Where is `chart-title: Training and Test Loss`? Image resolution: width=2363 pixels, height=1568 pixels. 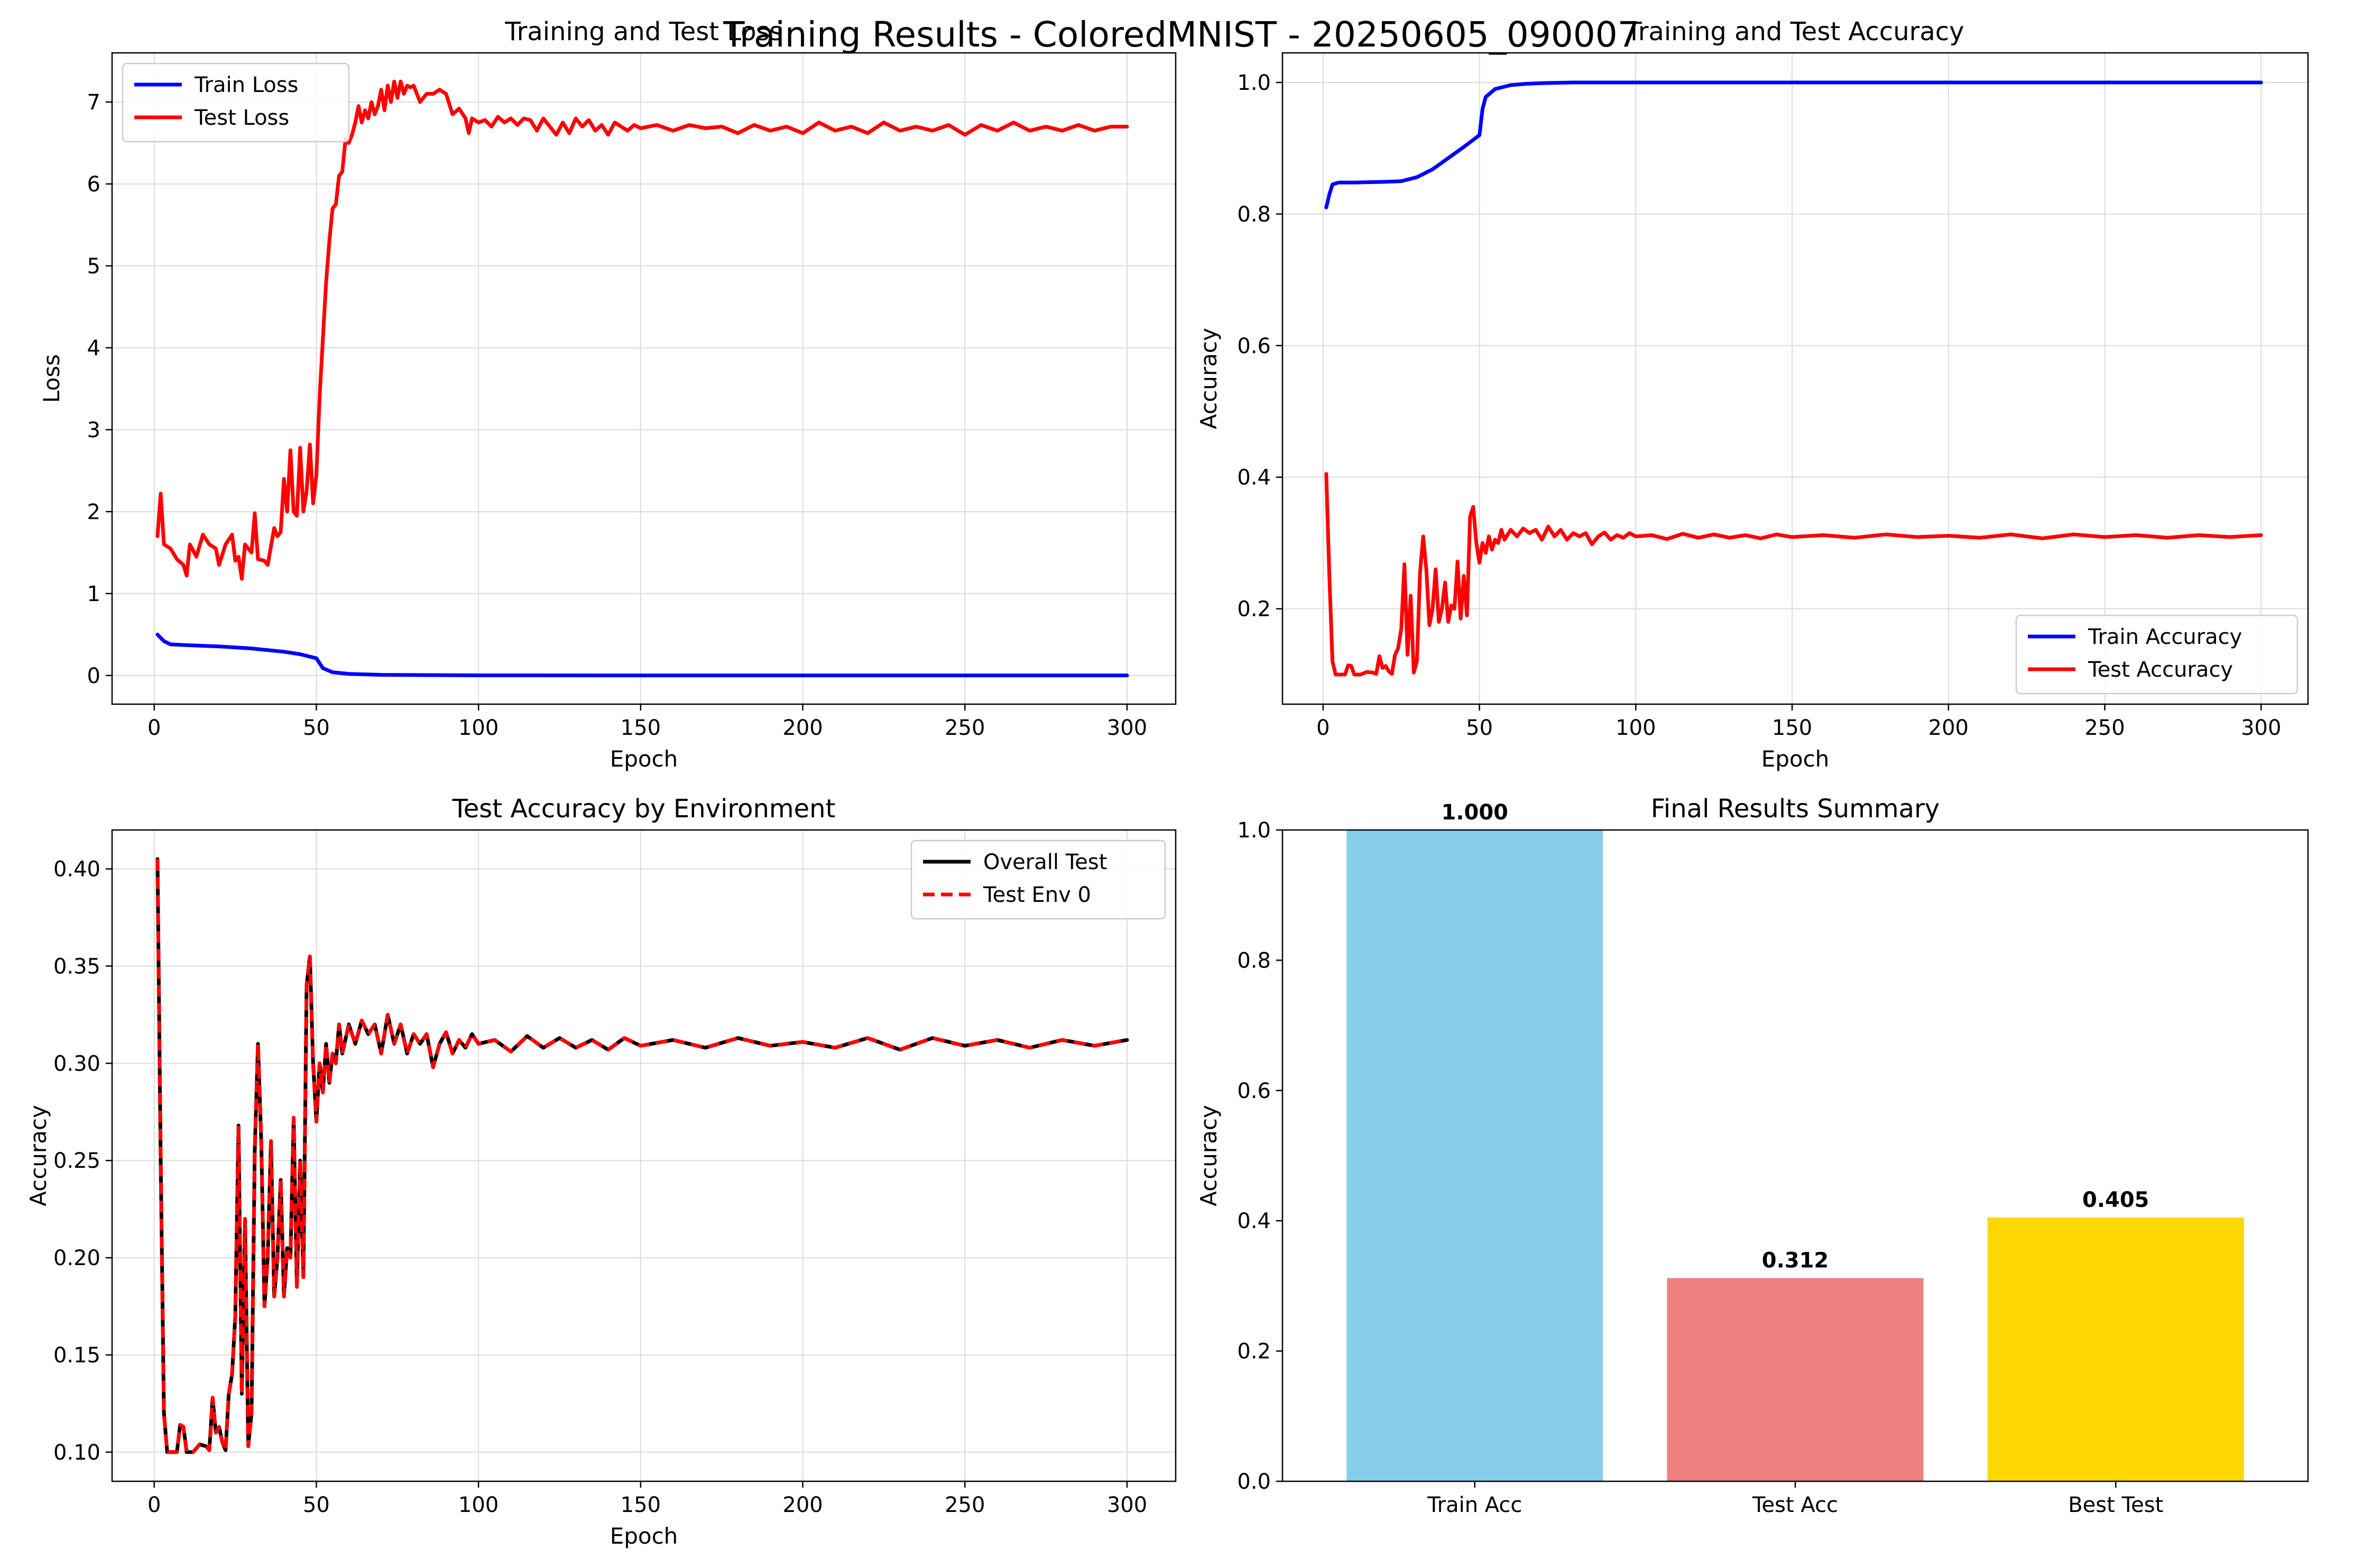 chart-title: Training and Test Loss is located at coordinates (643, 32).